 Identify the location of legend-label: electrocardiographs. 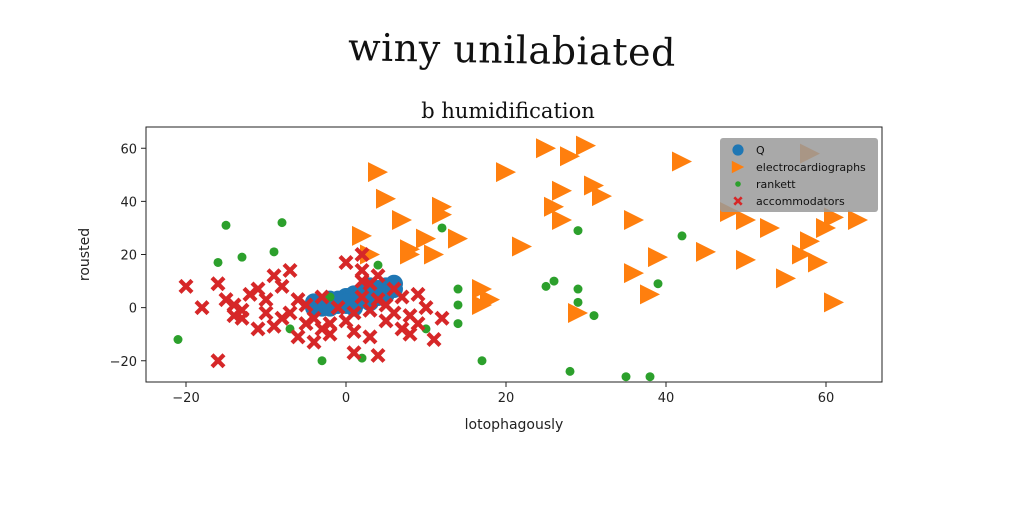
(811, 167).